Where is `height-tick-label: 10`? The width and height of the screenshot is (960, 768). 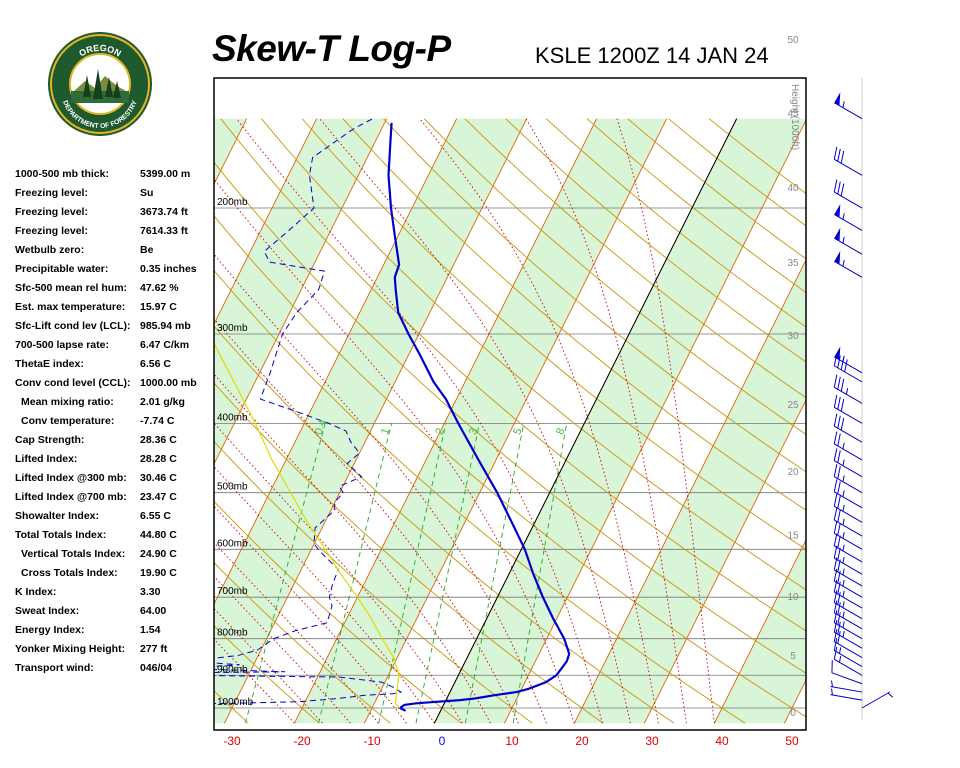 height-tick-label: 10 is located at coordinates (793, 597).